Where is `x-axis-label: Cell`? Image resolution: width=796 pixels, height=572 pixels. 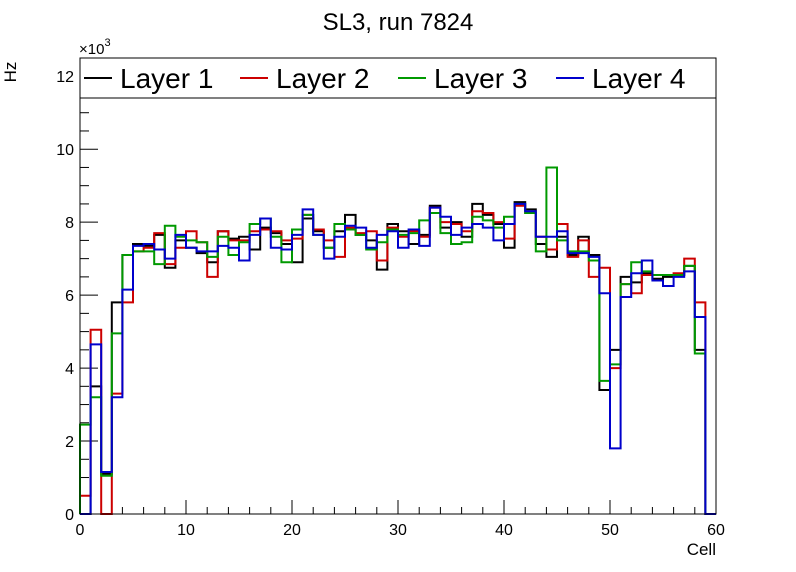
x-axis-label: Cell is located at coordinates (701, 549).